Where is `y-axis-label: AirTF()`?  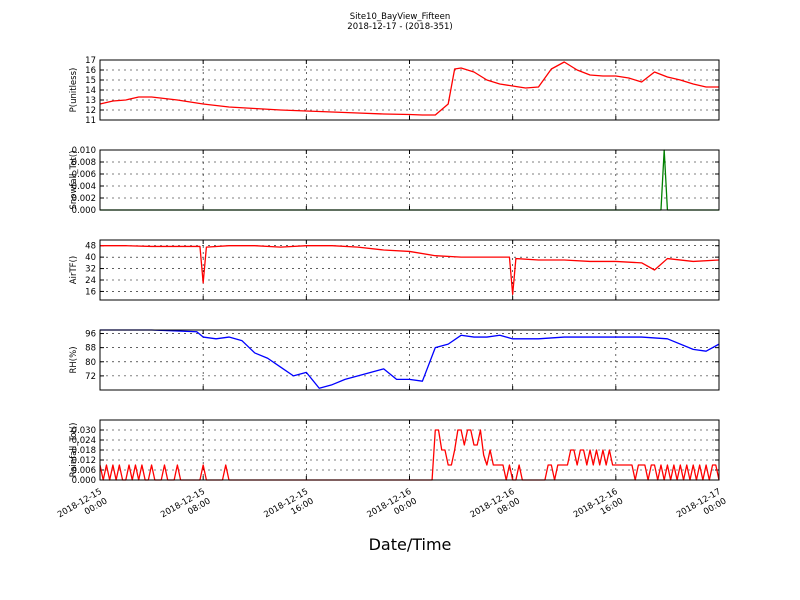
y-axis-label: AirTF() is located at coordinates (74, 270).